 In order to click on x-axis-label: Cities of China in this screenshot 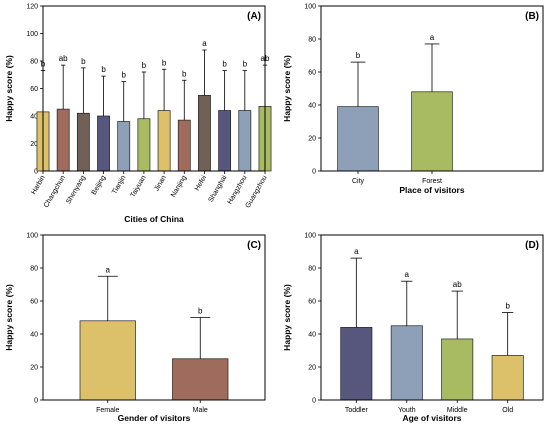, I will do `click(154, 219)`.